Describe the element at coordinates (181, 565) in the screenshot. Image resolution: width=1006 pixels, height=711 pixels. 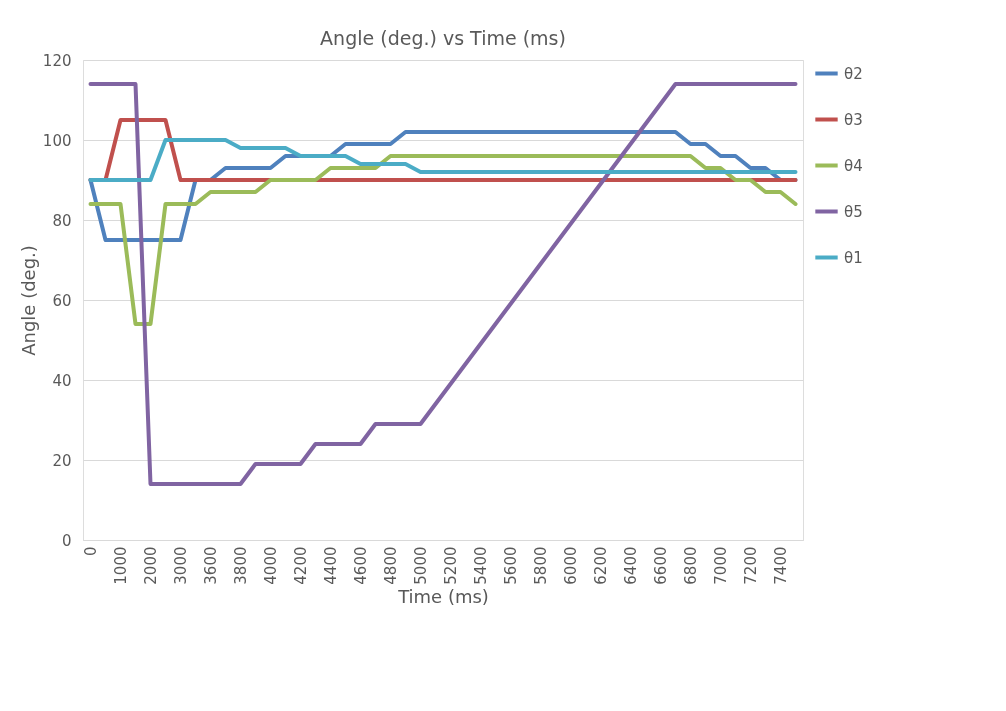
I see `x-tick-label: 3000` at that location.